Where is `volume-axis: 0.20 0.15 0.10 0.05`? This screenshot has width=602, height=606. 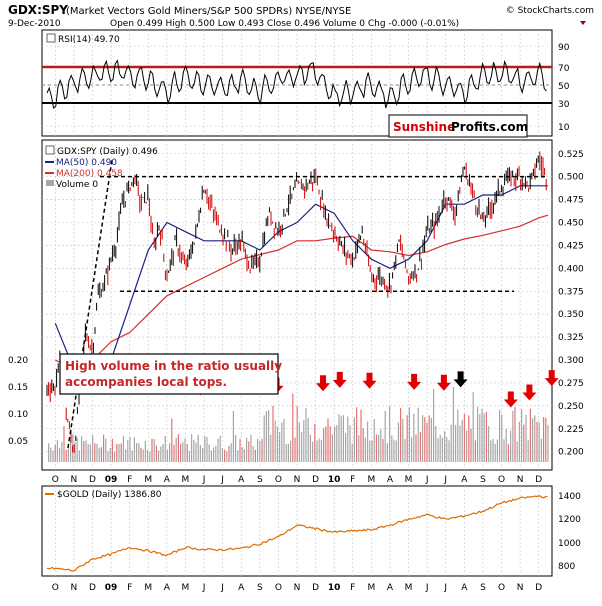
volume-axis: 0.20 0.15 0.10 0.05 is located at coordinates (18, 401).